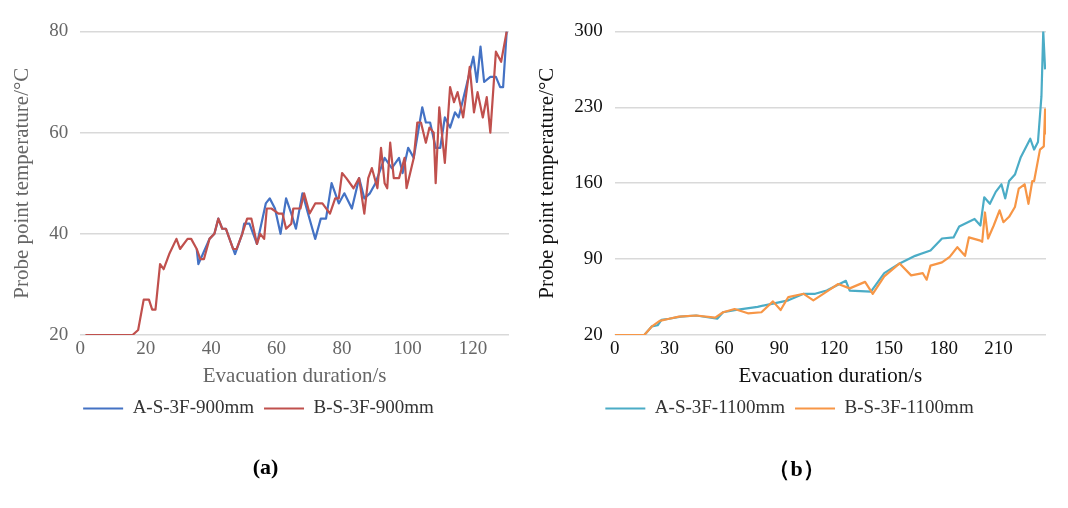  Describe the element at coordinates (720, 407) in the screenshot. I see `legend-label: A-S-3F-1100mm` at that location.